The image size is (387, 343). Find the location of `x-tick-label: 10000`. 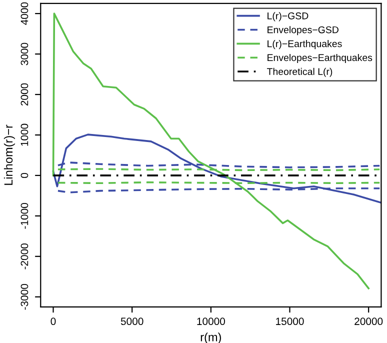

x-tick-label: 10000 is located at coordinates (211, 322).